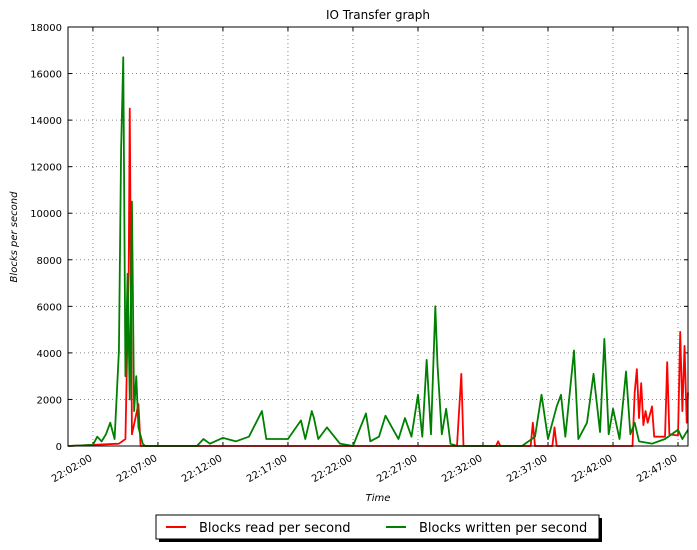  What do you see at coordinates (46, 168) in the screenshot?
I see `y-tick-label: 12000` at bounding box center [46, 168].